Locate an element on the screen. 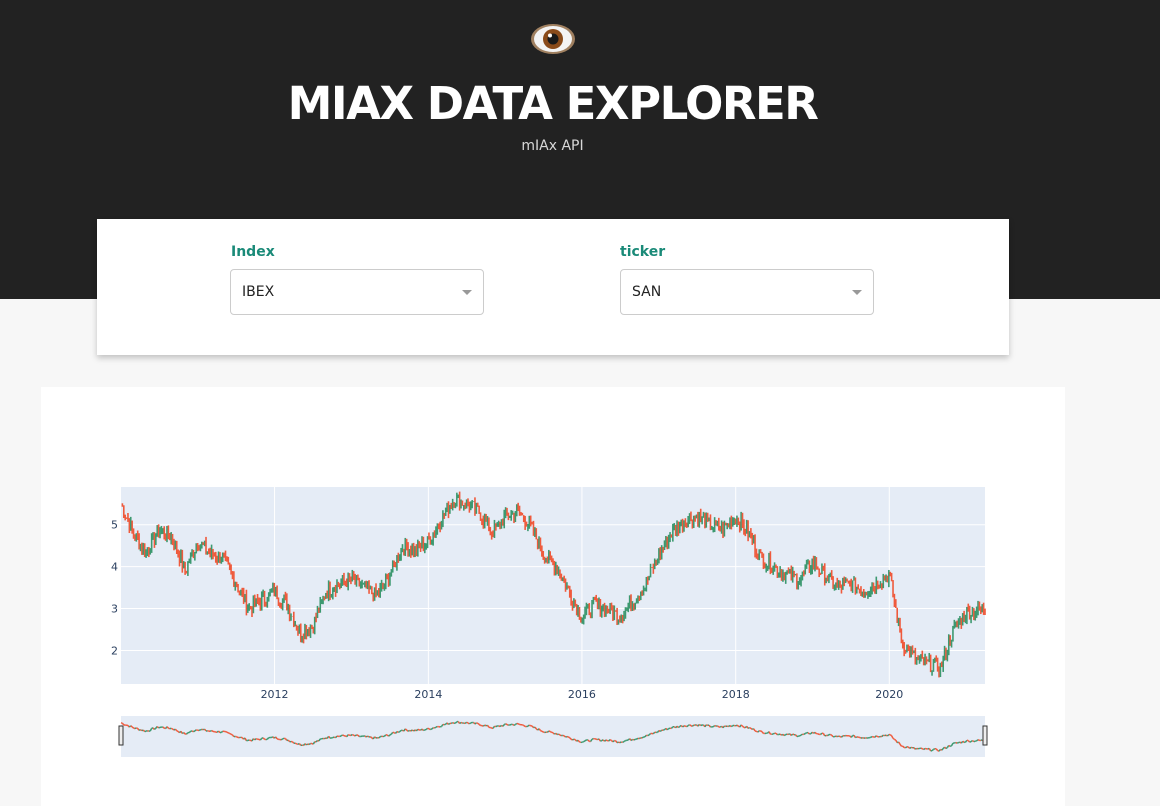 Image resolution: width=1160 pixels, height=806 pixels. page-subtitle: mIAx API is located at coordinates (552, 146).